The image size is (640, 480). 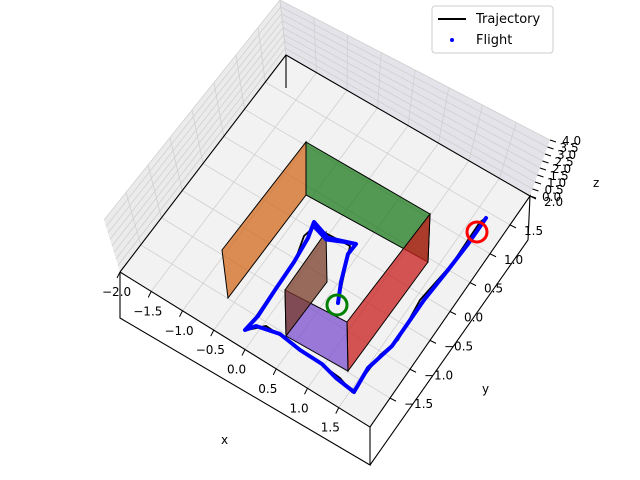 I want to click on z-tick-label: 0.0, so click(x=551, y=197).